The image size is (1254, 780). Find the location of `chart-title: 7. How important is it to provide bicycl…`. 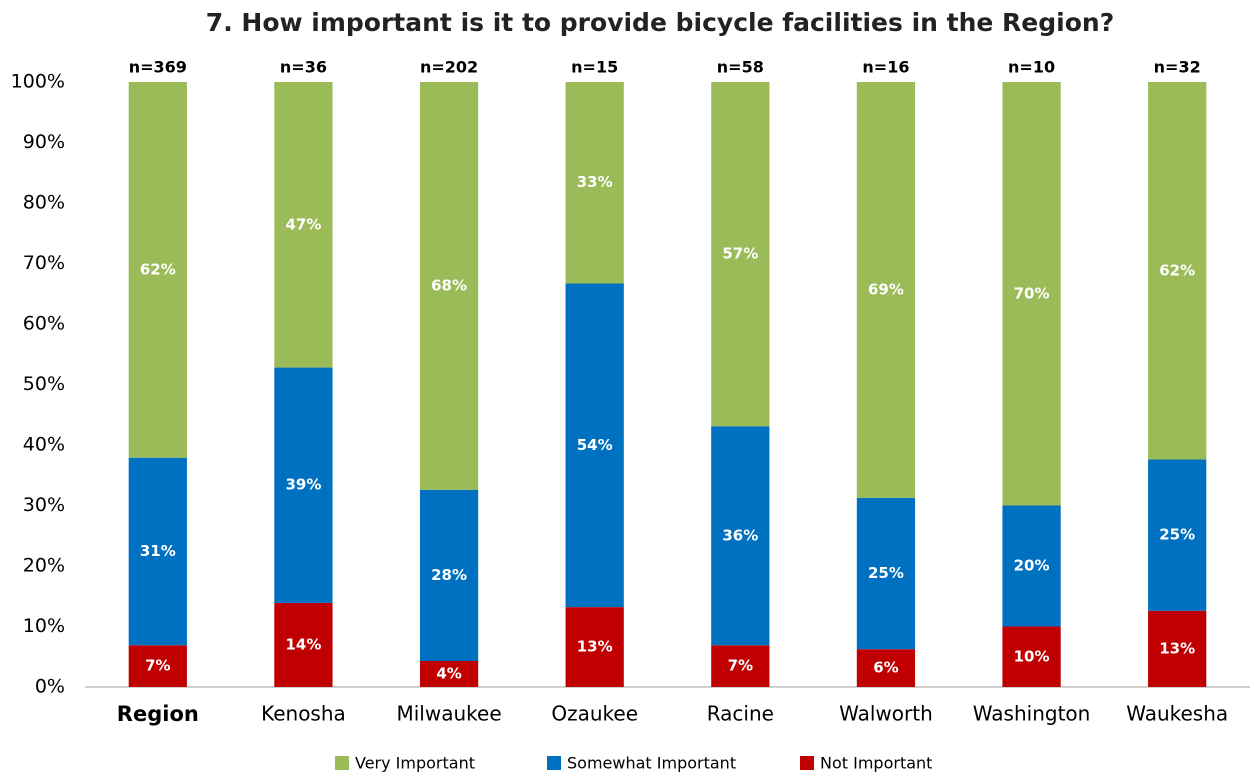

chart-title: 7. How important is it to provide bicycl… is located at coordinates (660, 22).